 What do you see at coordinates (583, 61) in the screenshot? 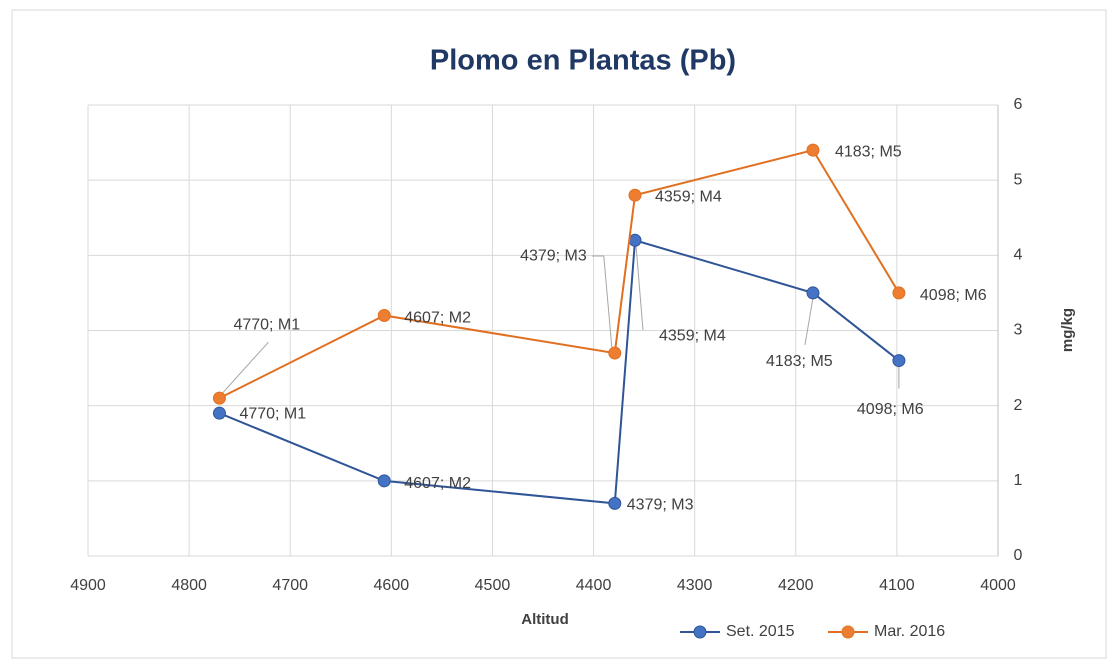
I see `chart-title: Plomo en Plantas (Pb)` at bounding box center [583, 61].